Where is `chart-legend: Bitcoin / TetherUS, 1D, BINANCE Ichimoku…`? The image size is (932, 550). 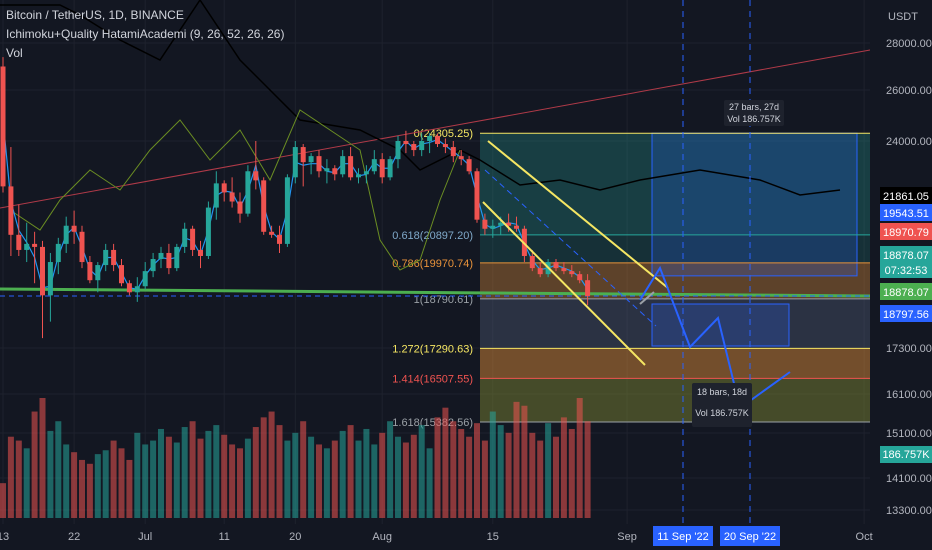
chart-legend: Bitcoin / TetherUS, 1D, BINANCE Ichimoku… is located at coordinates (145, 34).